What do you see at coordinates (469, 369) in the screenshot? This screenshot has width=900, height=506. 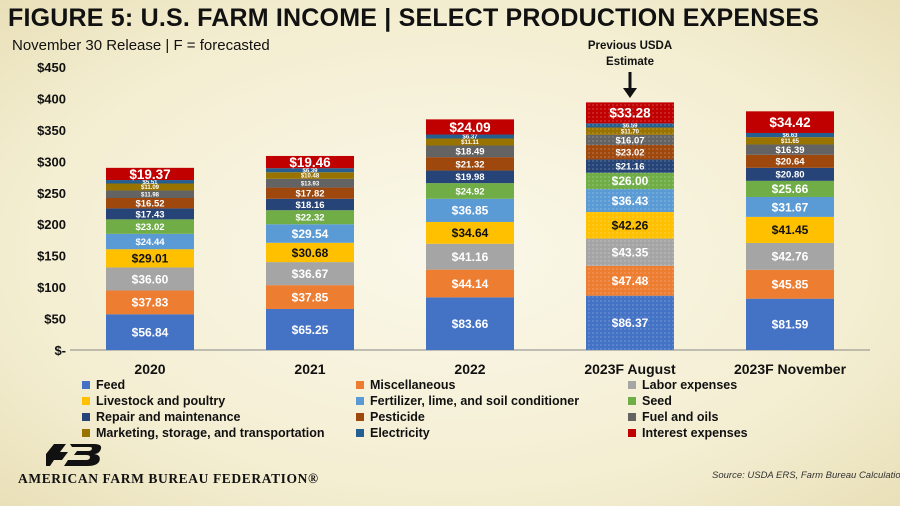 I see `x-tick-label: 2022` at bounding box center [469, 369].